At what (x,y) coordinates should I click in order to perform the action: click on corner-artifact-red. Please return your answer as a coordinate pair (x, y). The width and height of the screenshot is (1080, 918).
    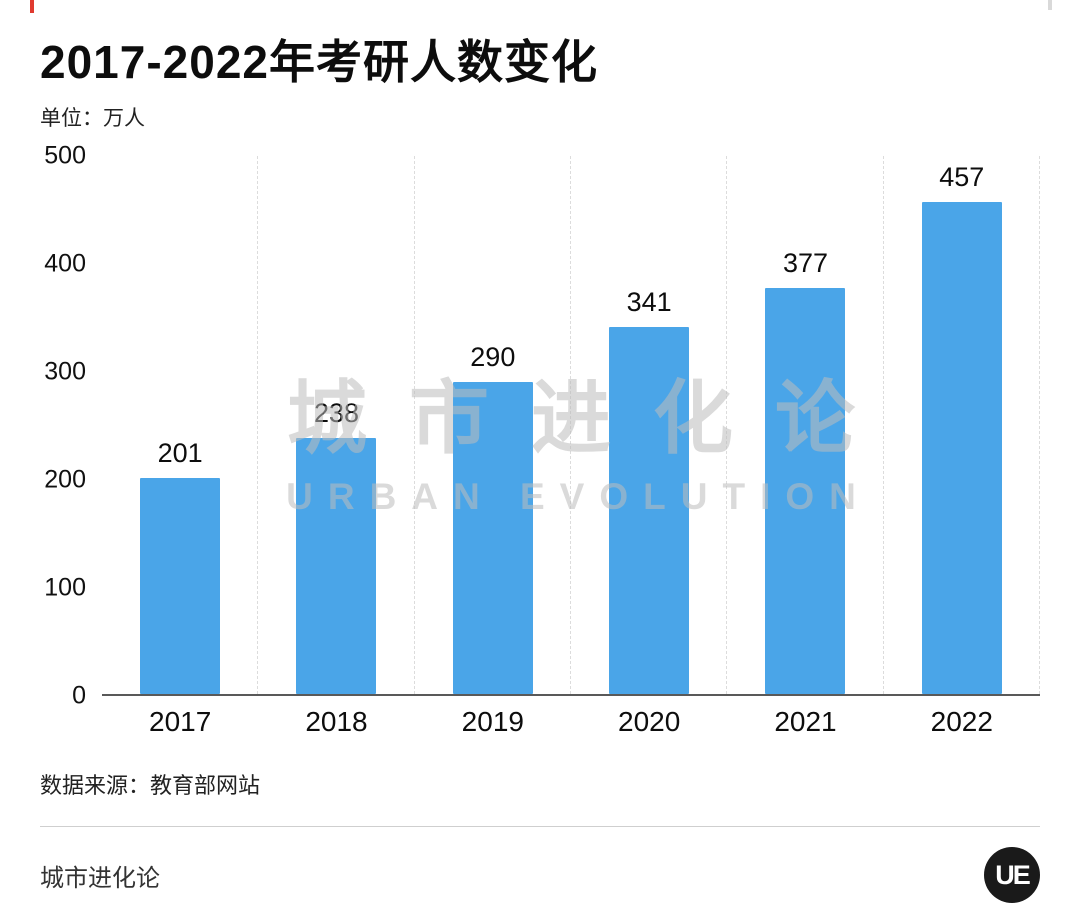
    Looking at the image, I should click on (32, 6).